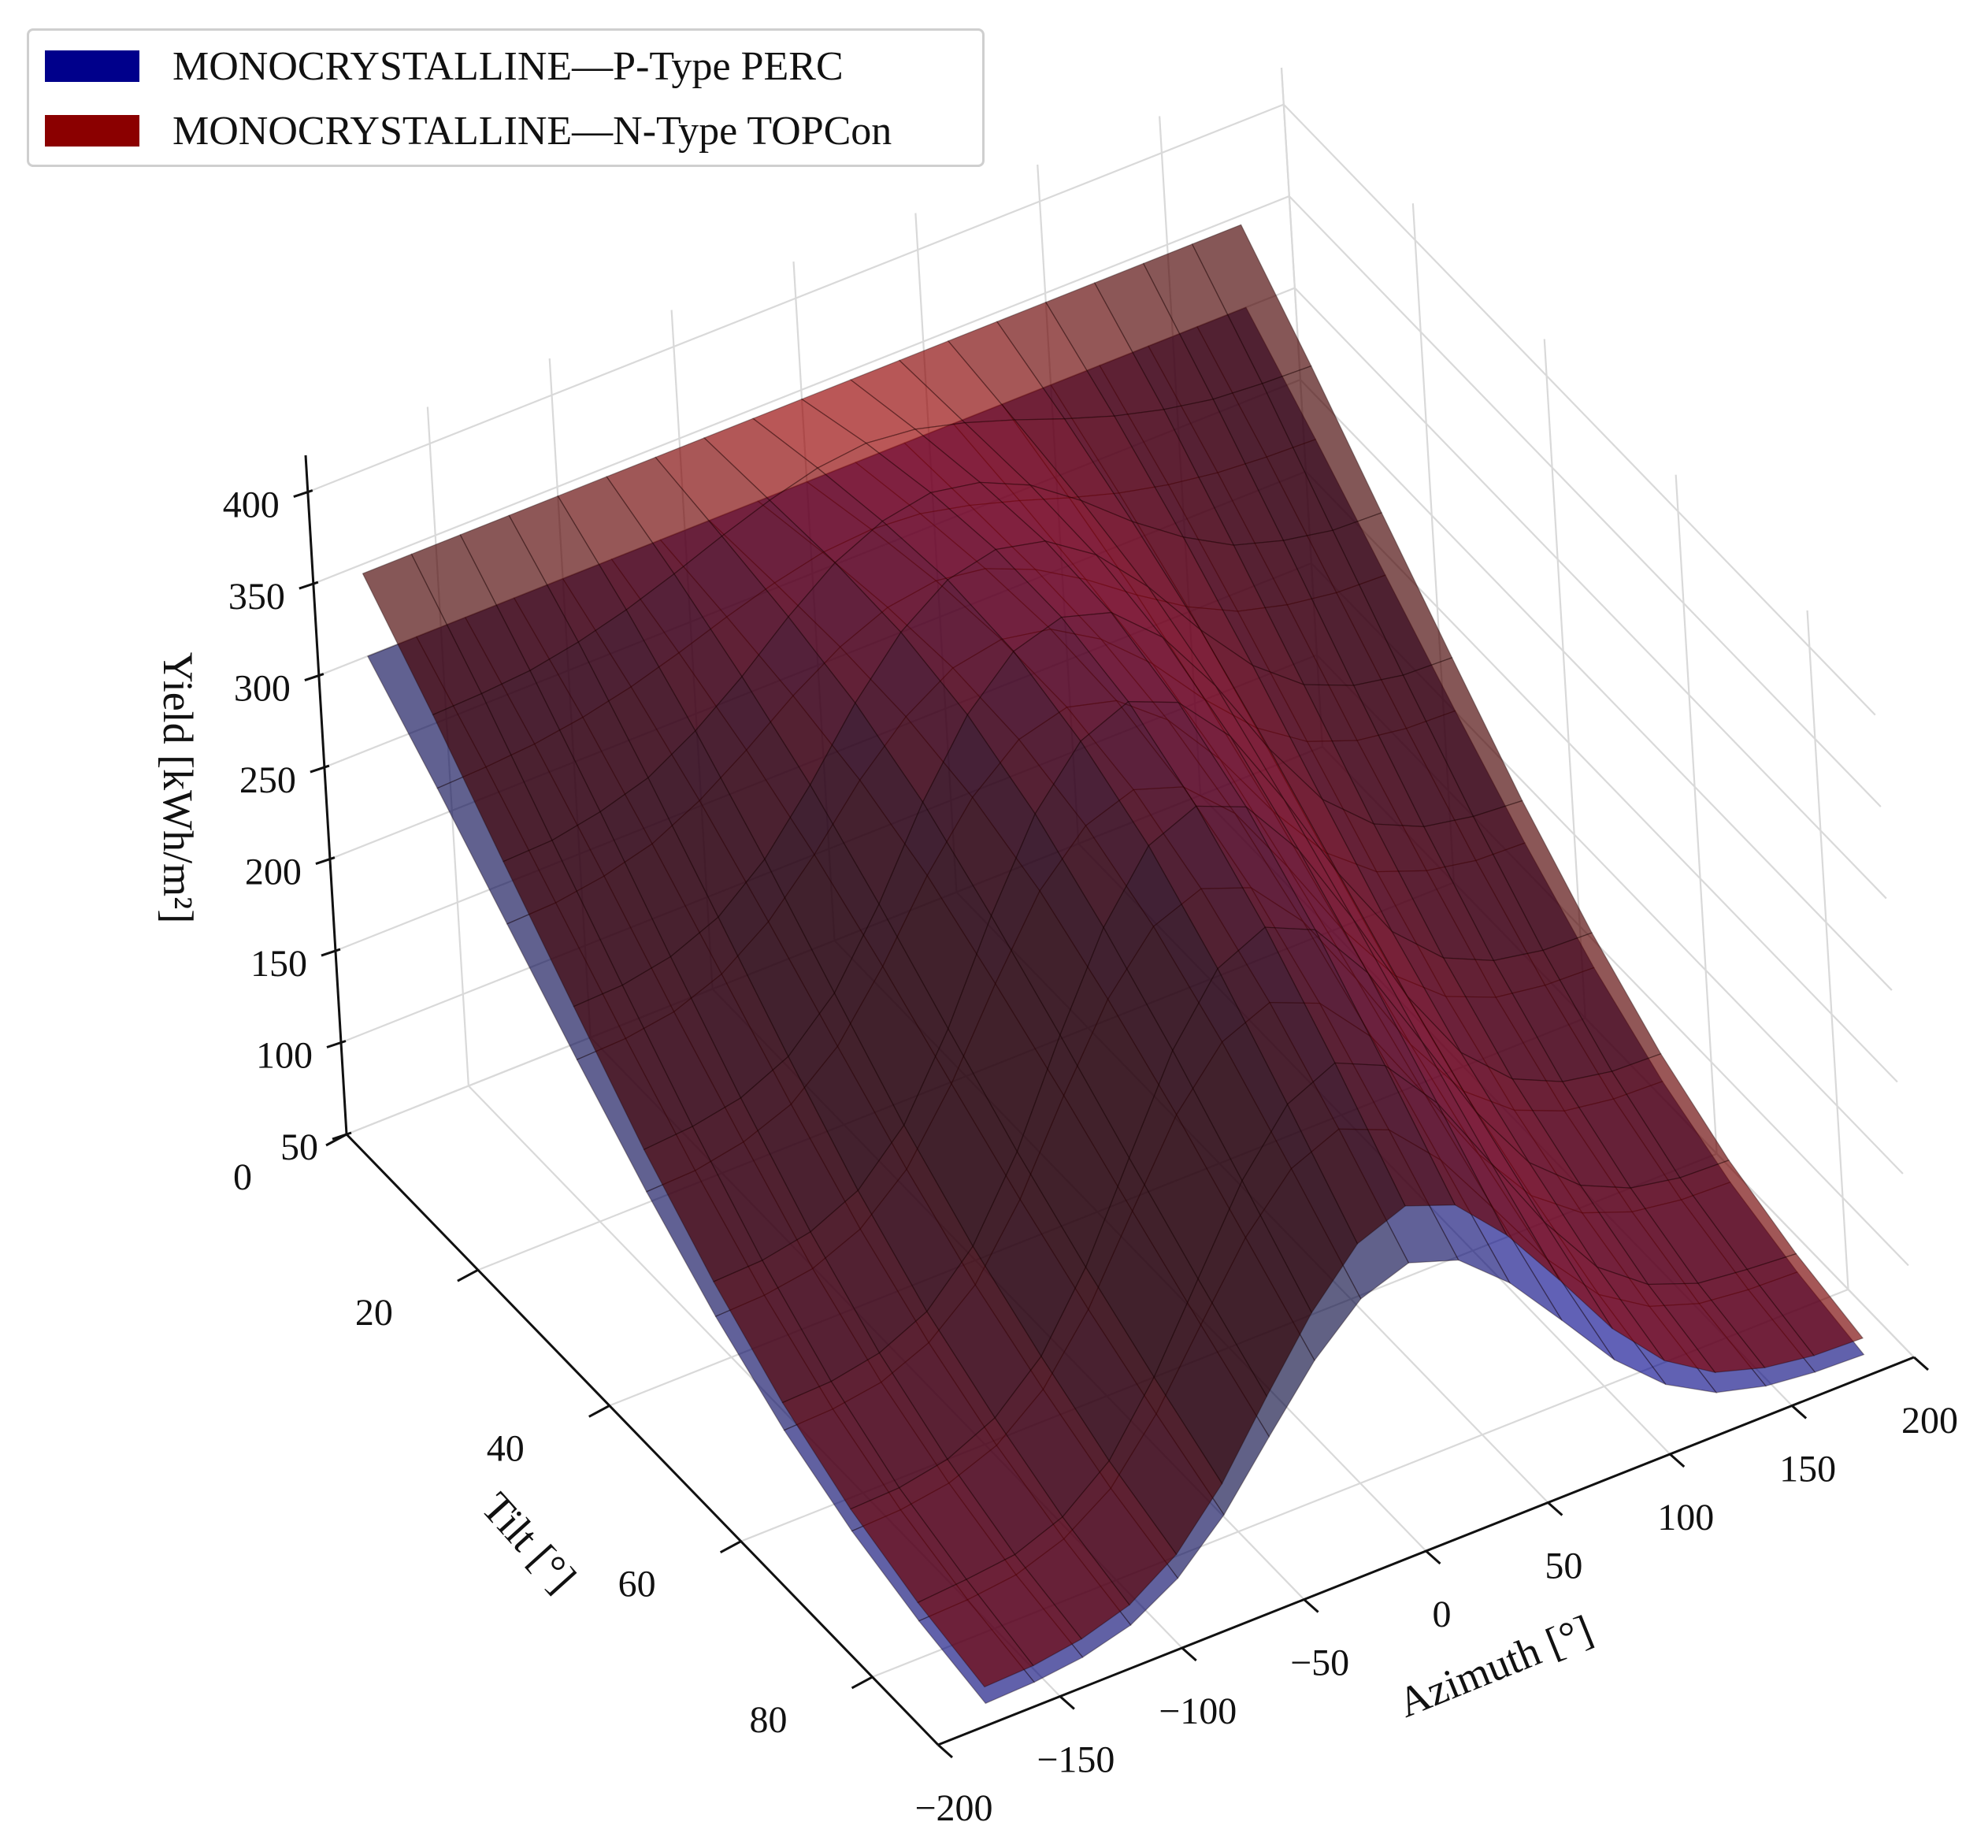  Describe the element at coordinates (953, 1808) in the screenshot. I see `x-tick-label: −200` at that location.